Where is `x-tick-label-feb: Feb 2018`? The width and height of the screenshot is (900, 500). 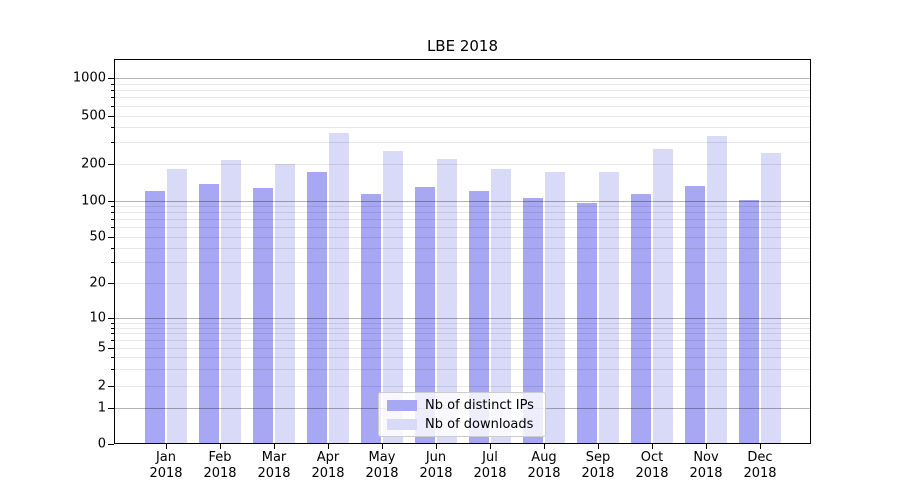 x-tick-label-feb: Feb 2018 is located at coordinates (220, 466).